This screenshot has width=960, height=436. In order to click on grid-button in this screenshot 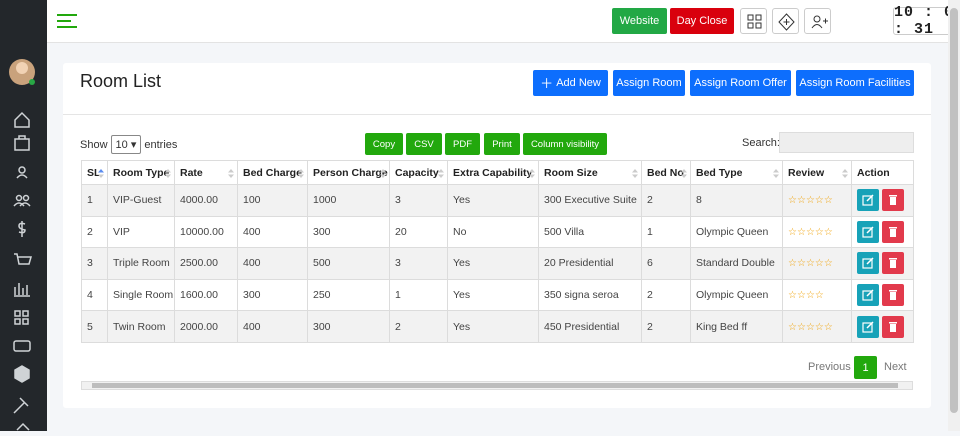, I will do `click(753, 21)`.